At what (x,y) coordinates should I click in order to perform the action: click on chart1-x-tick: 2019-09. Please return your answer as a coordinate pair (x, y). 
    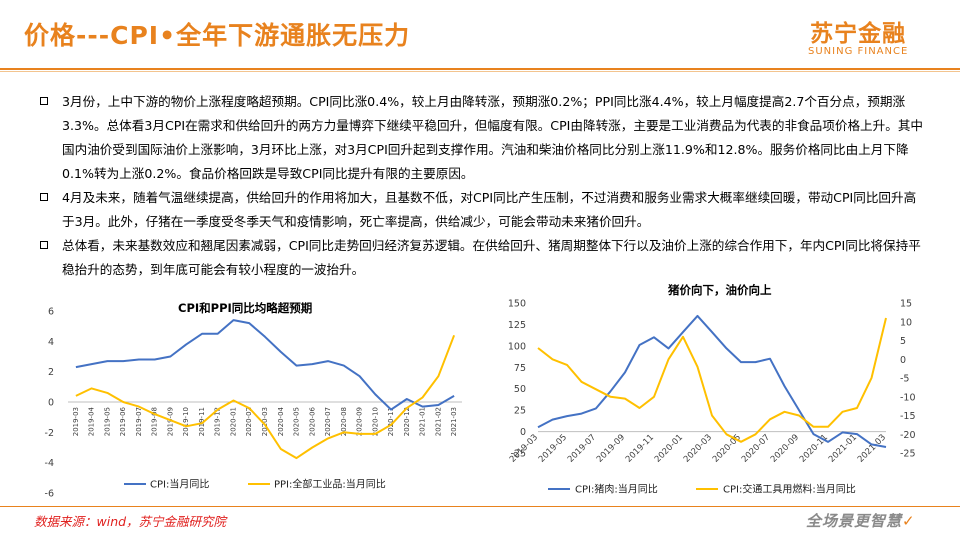
    Looking at the image, I should click on (170, 421).